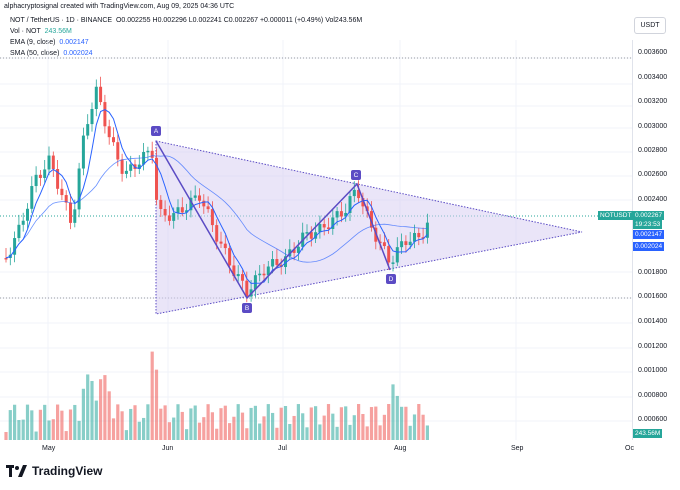  I want to click on sma-legend: SMA (50, close) 0.002024, so click(51, 53).